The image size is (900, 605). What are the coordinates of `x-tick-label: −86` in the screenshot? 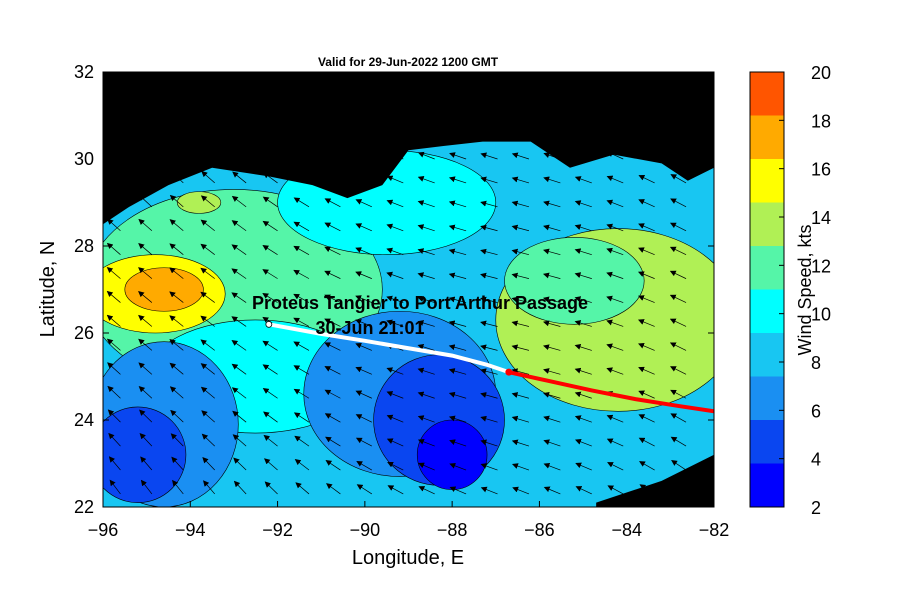 It's located at (539, 530).